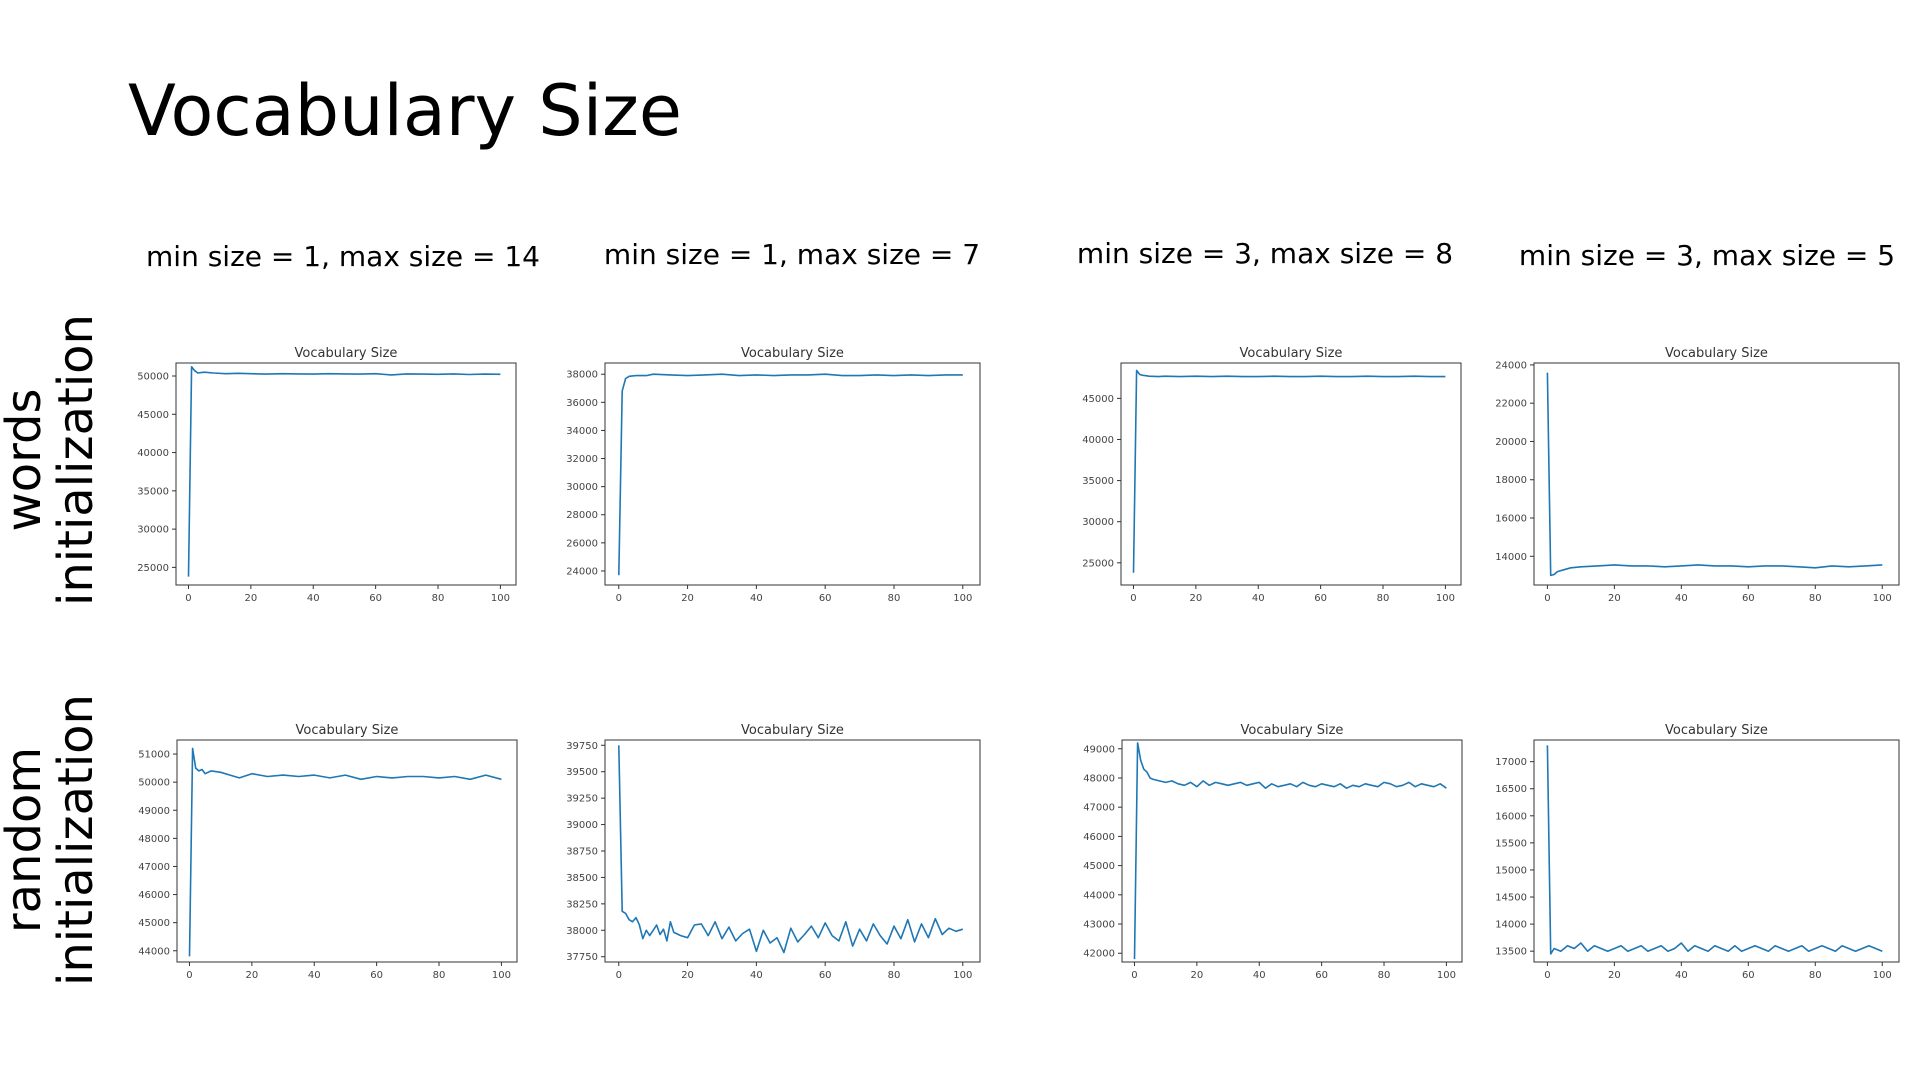  What do you see at coordinates (1099, 925) in the screenshot?
I see `y-tick-label: 43000` at bounding box center [1099, 925].